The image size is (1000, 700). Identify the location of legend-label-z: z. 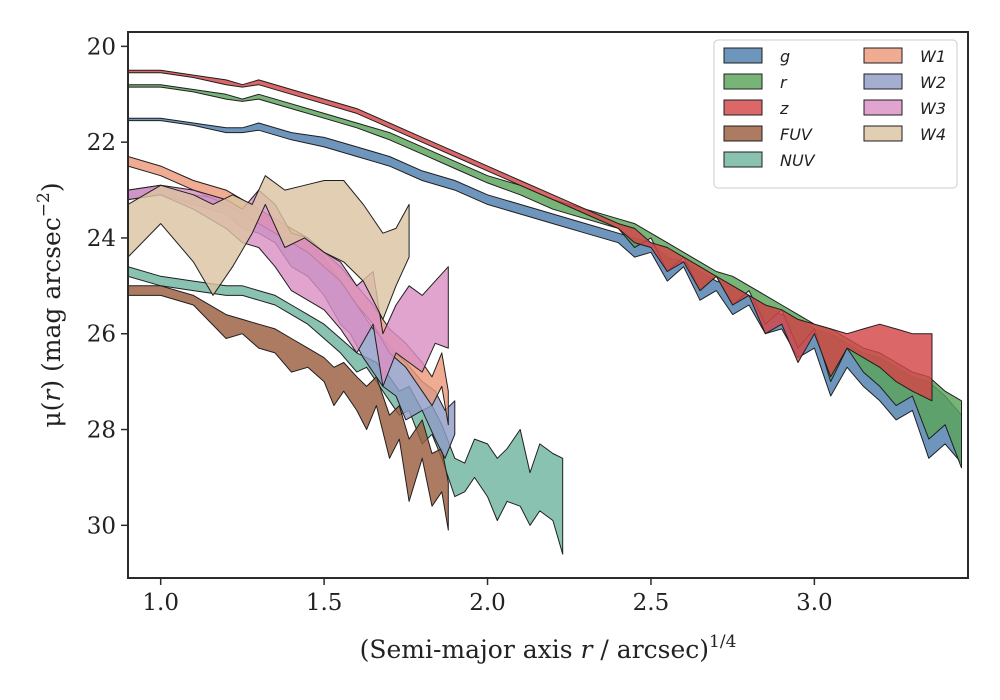
(784, 108).